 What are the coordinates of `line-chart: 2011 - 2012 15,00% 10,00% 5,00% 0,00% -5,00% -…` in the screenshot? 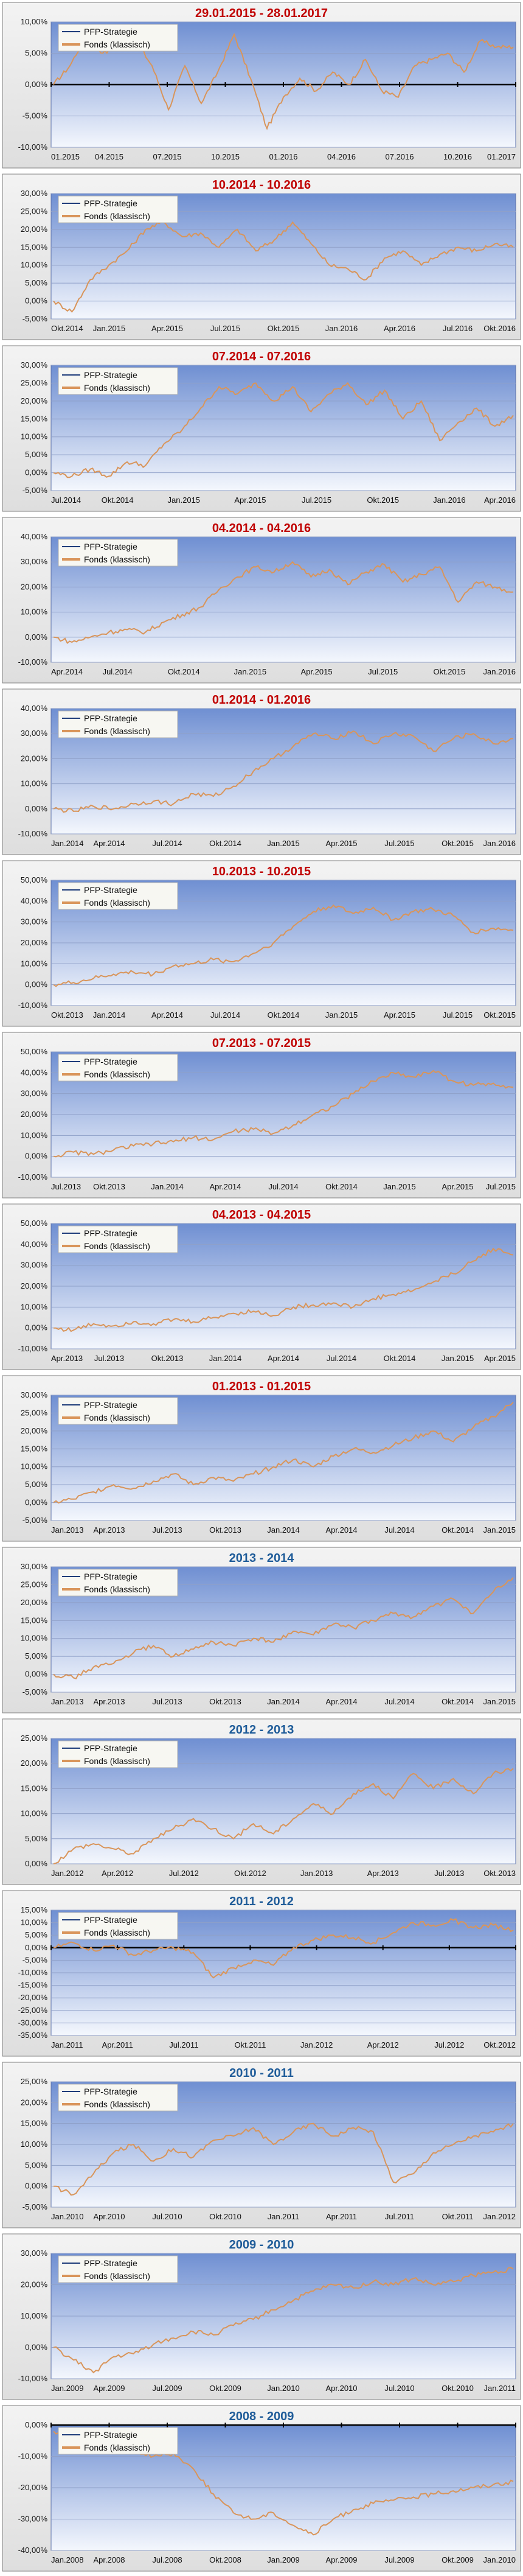 It's located at (261, 1973).